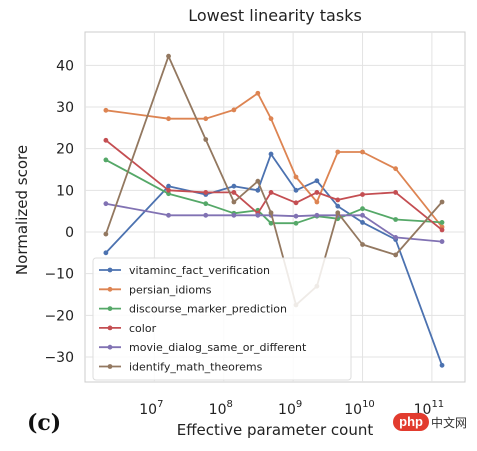  I want to click on legend-label-persian_idioms: persian_idioms, so click(170, 289).